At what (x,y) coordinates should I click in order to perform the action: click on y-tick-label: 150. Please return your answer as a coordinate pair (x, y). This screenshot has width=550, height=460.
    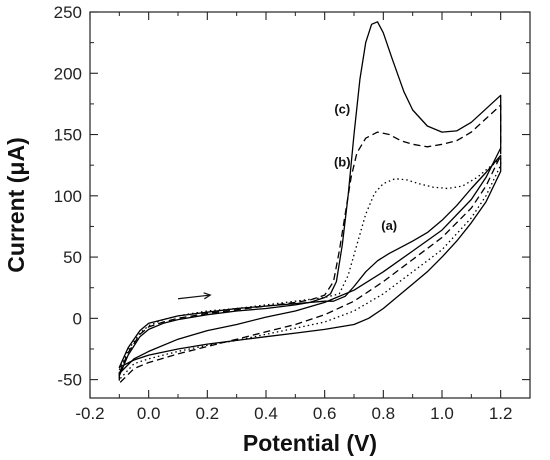
    Looking at the image, I should click on (68, 135).